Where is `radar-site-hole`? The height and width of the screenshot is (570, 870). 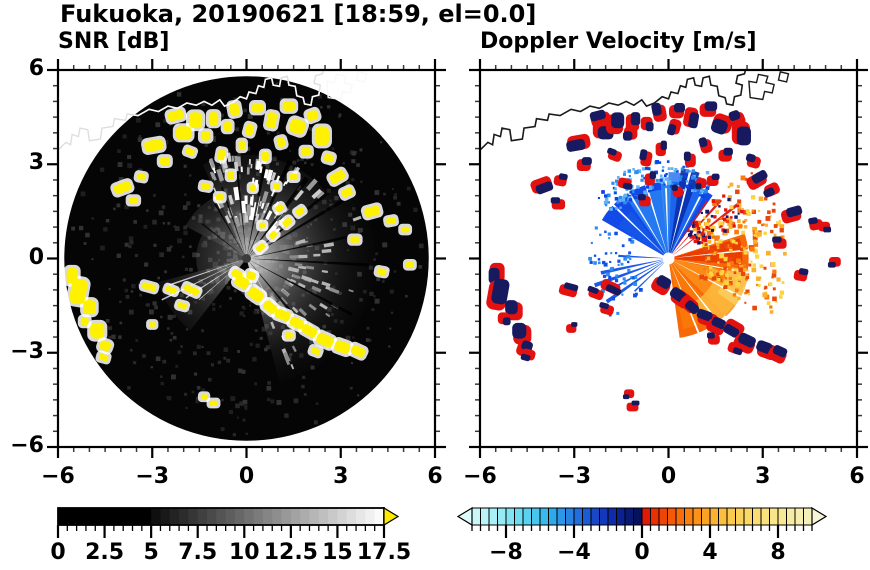
radar-site-hole is located at coordinates (668, 258).